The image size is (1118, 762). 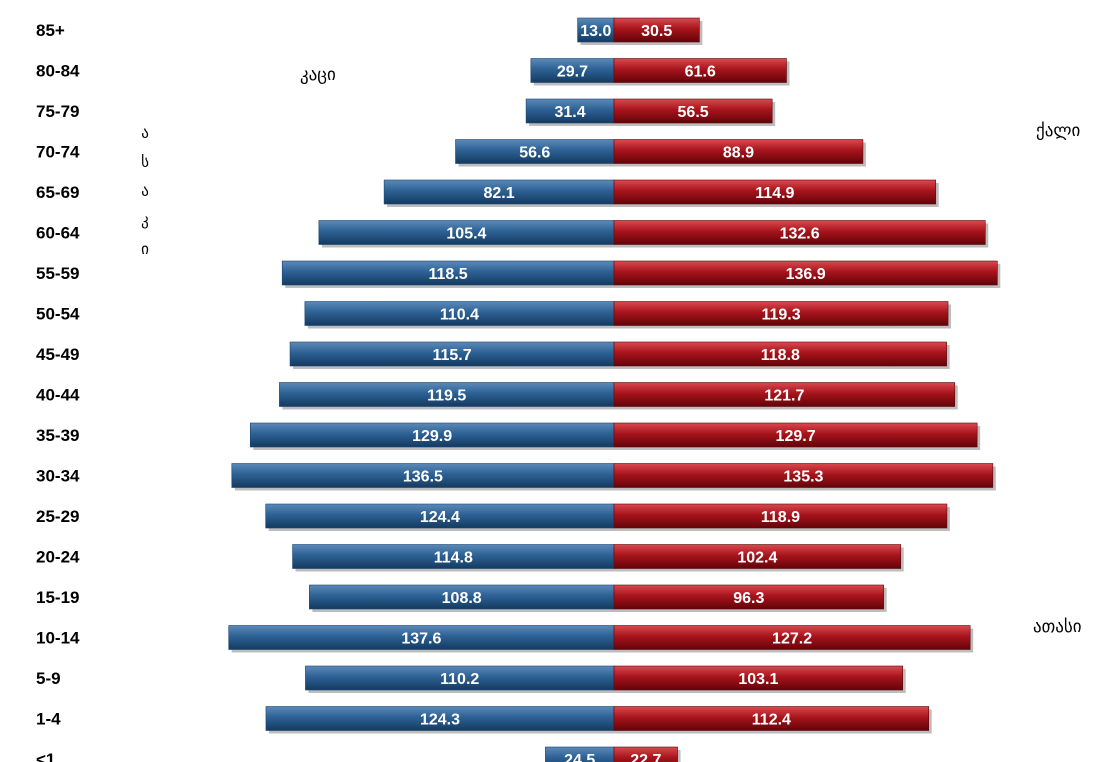 I want to click on data-label-women: 129.7, so click(x=796, y=436).